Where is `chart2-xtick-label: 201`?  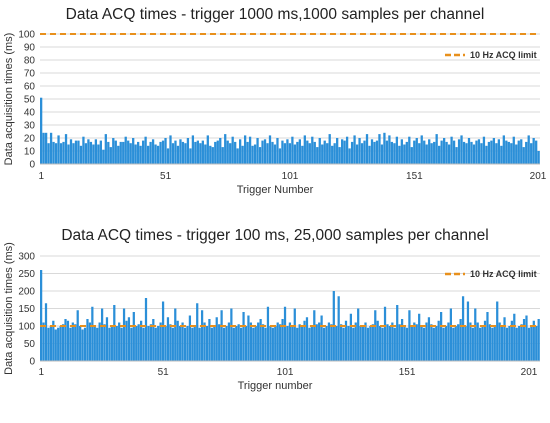 chart2-xtick-label: 201 is located at coordinates (529, 372).